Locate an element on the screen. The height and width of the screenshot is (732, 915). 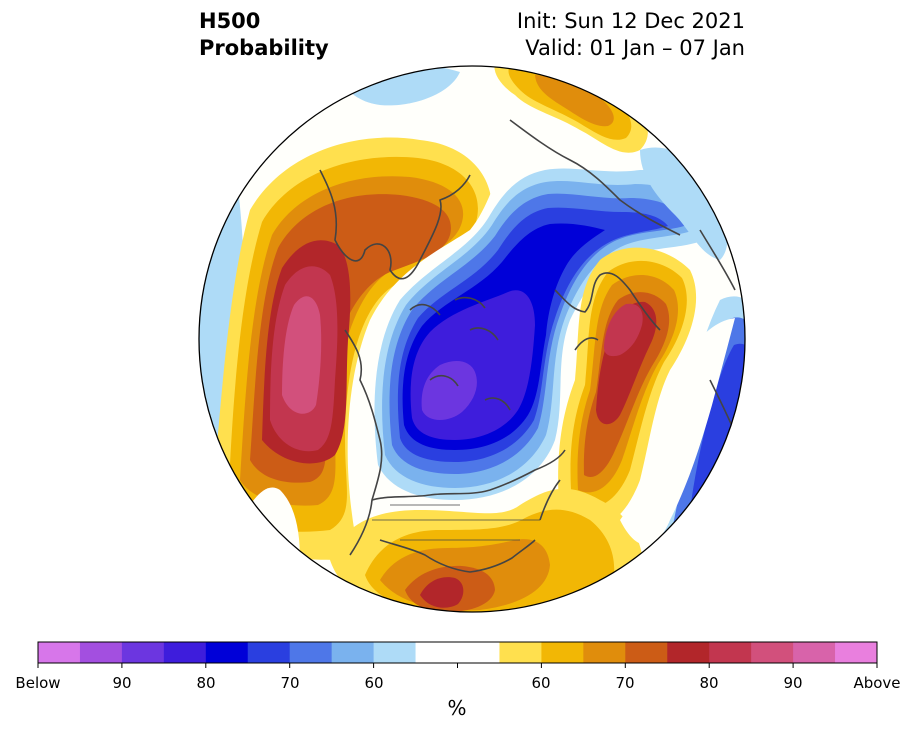
valid-period: Valid: 01 Jan – 07 Jan is located at coordinates (635, 48).